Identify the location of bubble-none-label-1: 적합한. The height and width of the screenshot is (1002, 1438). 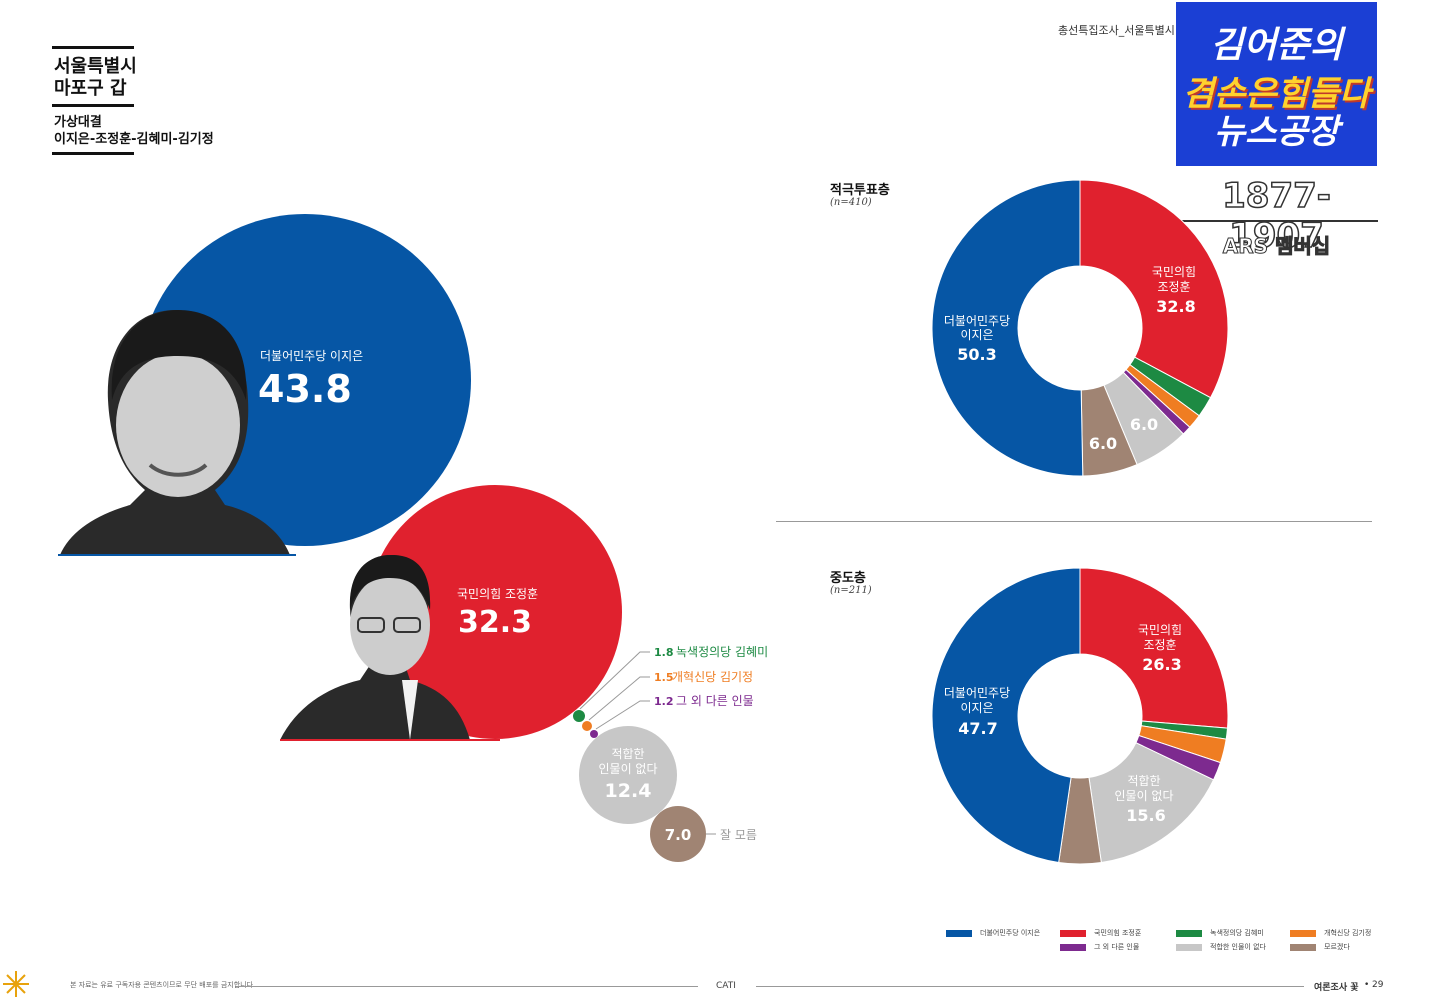
(627, 754).